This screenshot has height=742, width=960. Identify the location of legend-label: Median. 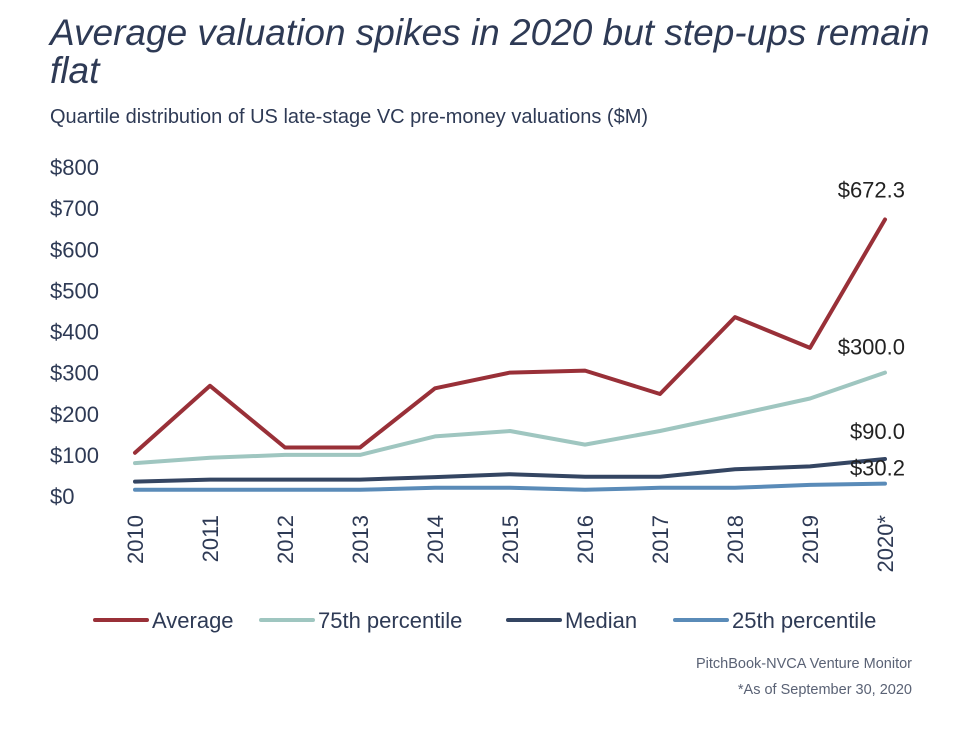
(601, 620).